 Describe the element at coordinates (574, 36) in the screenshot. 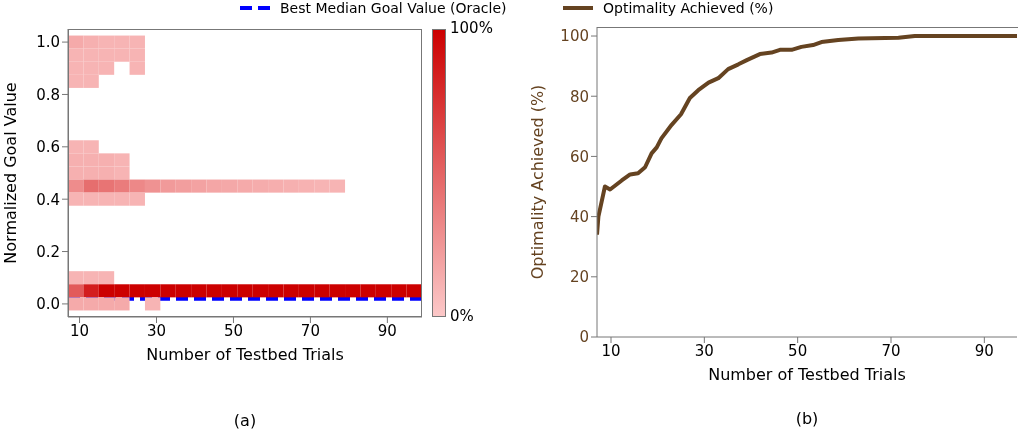

I see `y-tick-label: 100` at that location.